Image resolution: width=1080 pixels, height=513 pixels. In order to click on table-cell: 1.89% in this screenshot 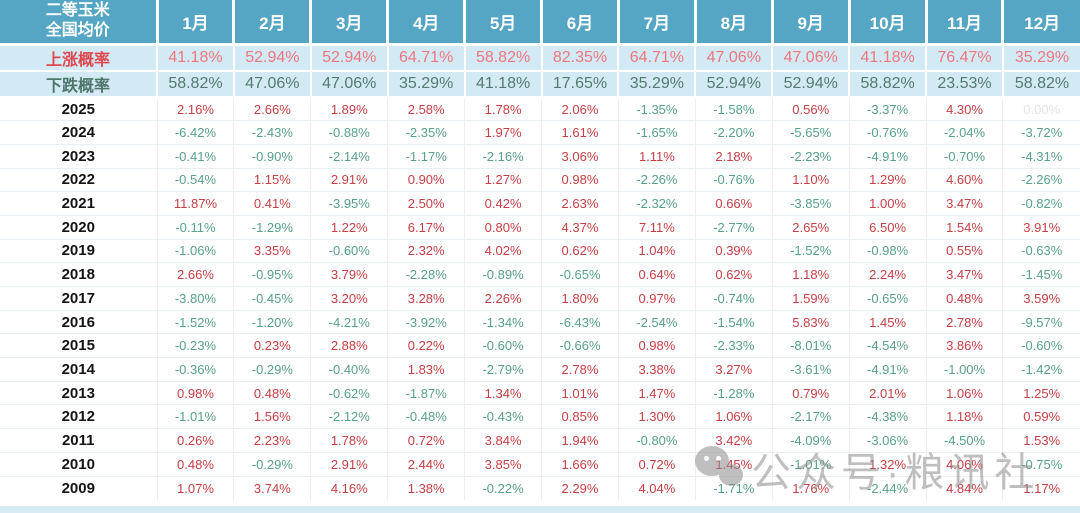, I will do `click(349, 108)`.